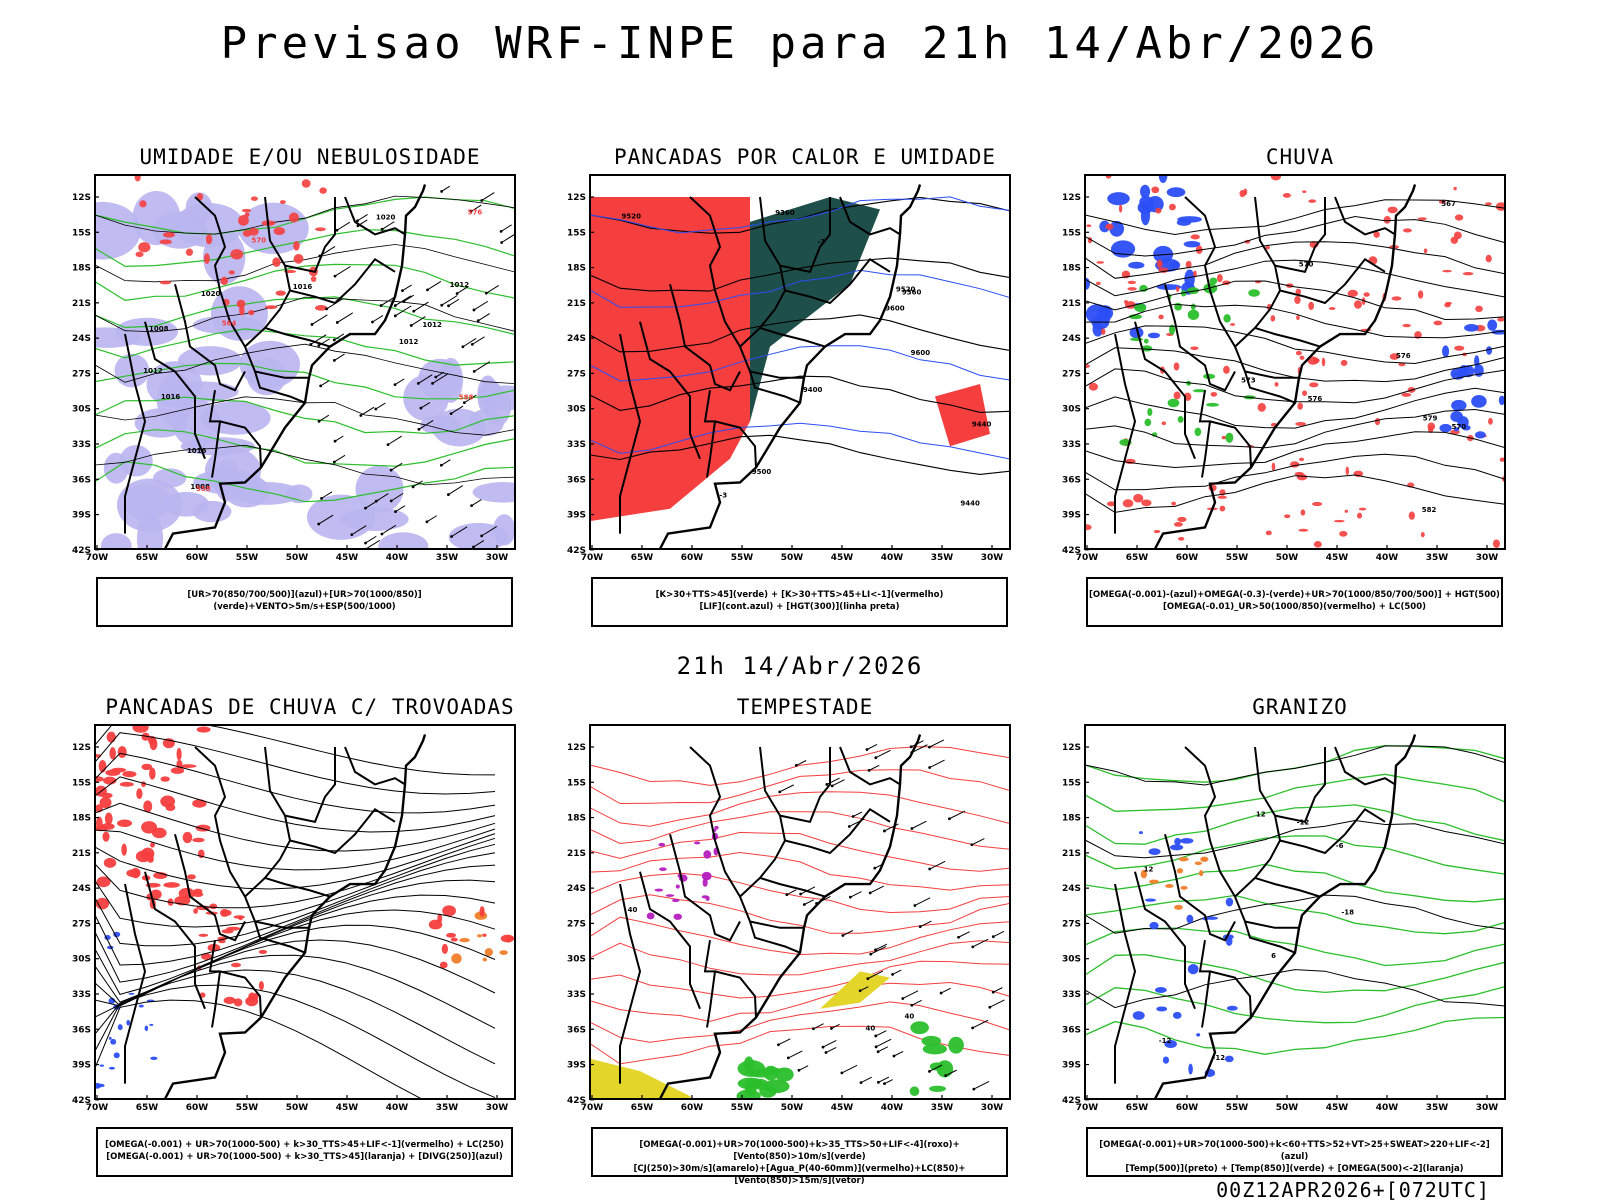  What do you see at coordinates (297, 558) in the screenshot?
I see `x-tick-label: 50W` at bounding box center [297, 558].